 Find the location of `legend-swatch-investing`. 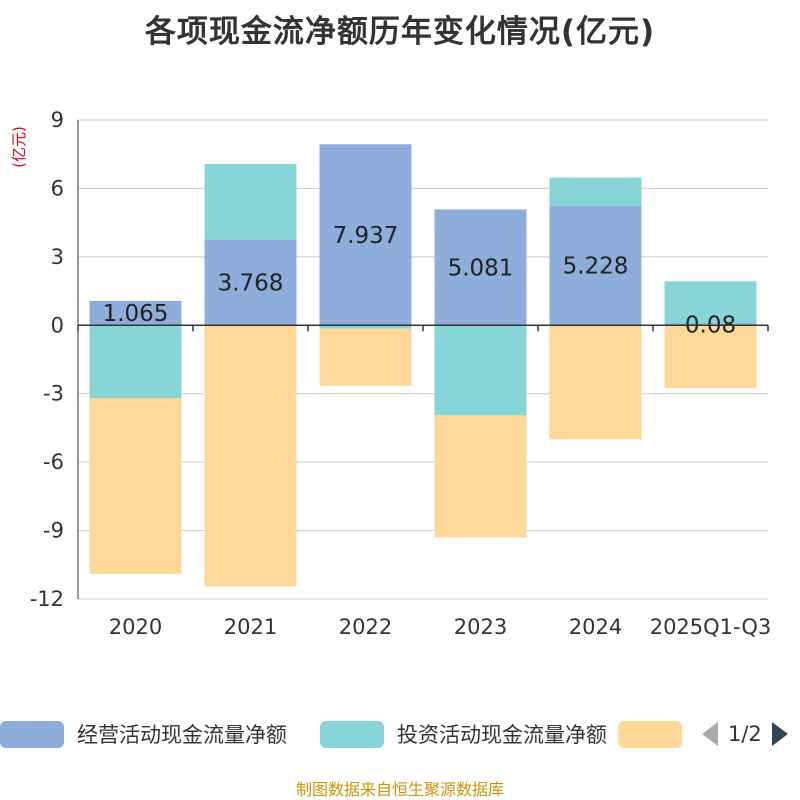

legend-swatch-investing is located at coordinates (352, 734).